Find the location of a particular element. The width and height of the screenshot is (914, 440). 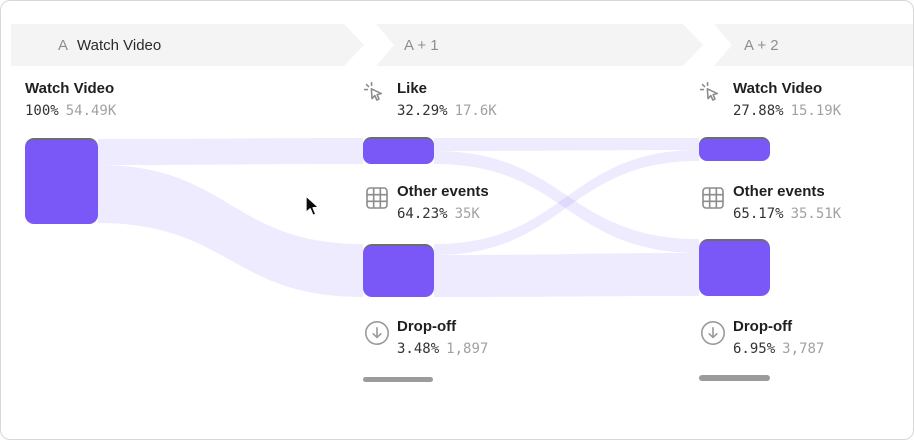

node-stats: 27.88% 15.19K is located at coordinates (787, 111).